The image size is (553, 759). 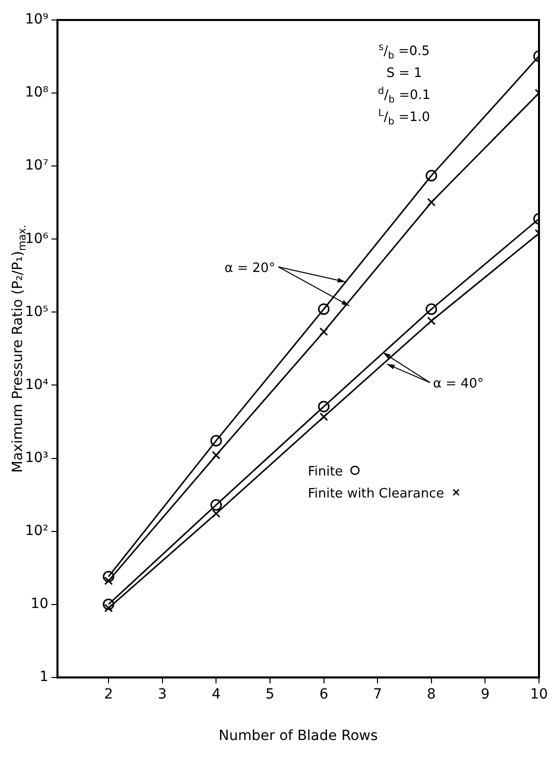 What do you see at coordinates (323, 694) in the screenshot?
I see `x-tick-label: 6` at bounding box center [323, 694].